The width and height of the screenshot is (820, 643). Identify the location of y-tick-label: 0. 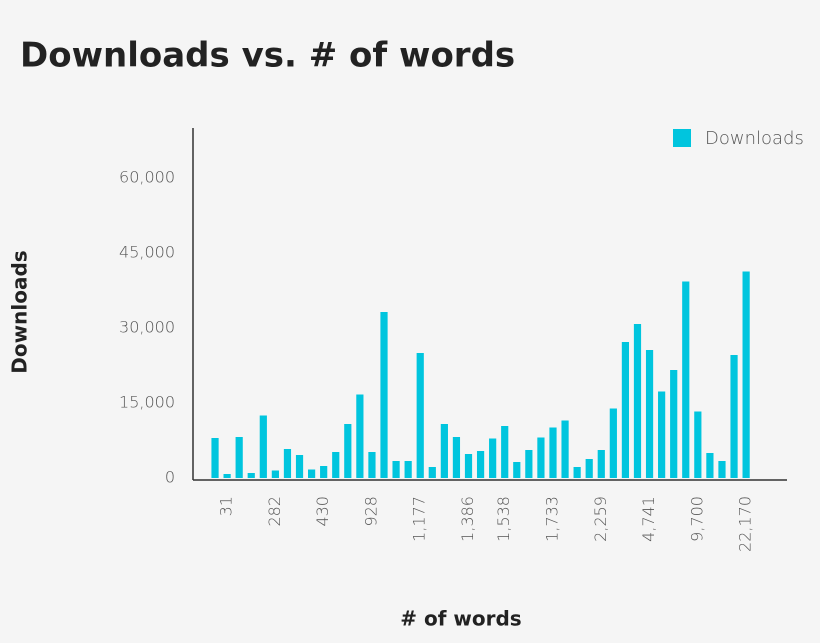
(170, 477).